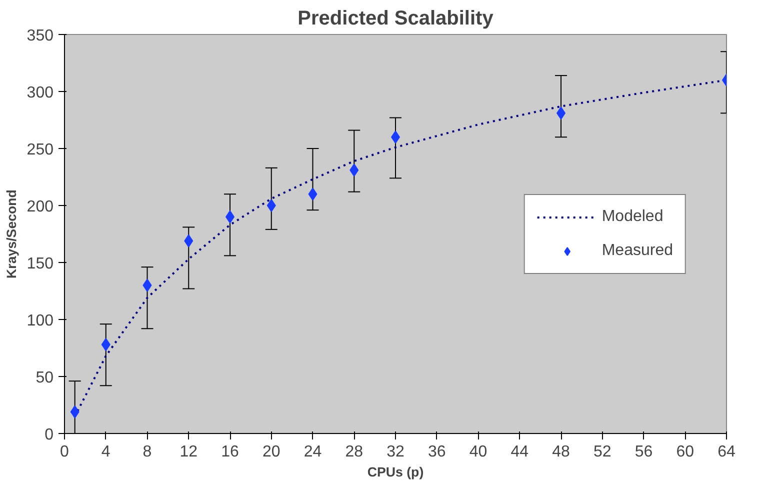 The height and width of the screenshot is (486, 760). Describe the element at coordinates (11, 234) in the screenshot. I see `y-axis-title: Krays/Second` at that location.